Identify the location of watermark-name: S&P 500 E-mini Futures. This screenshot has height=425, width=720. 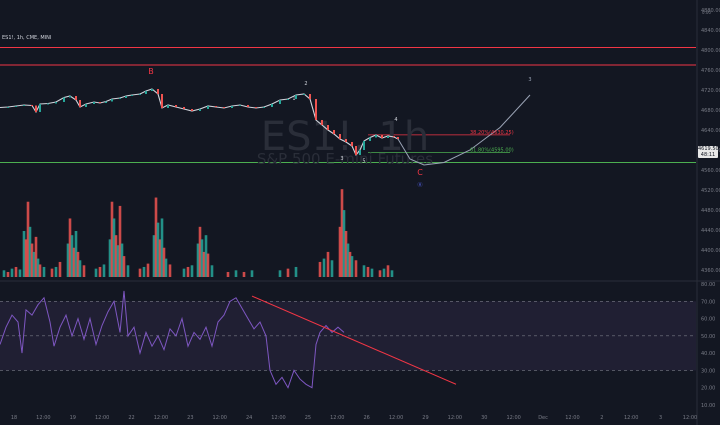
(345, 159).